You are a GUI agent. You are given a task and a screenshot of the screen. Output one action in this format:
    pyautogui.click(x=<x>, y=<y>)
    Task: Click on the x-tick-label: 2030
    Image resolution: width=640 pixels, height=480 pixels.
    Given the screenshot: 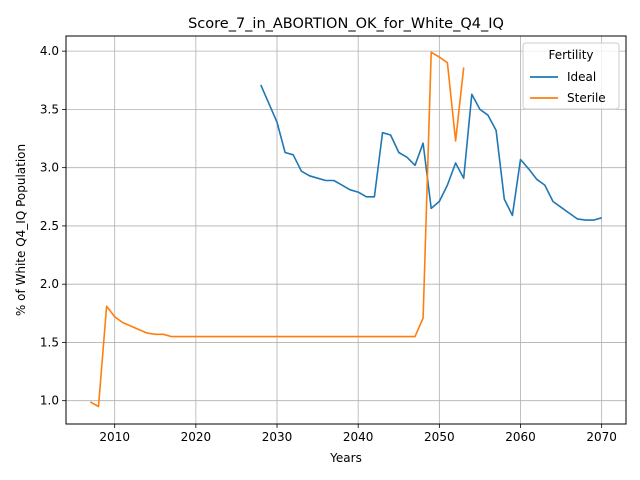 What is the action you would take?
    pyautogui.click(x=277, y=437)
    